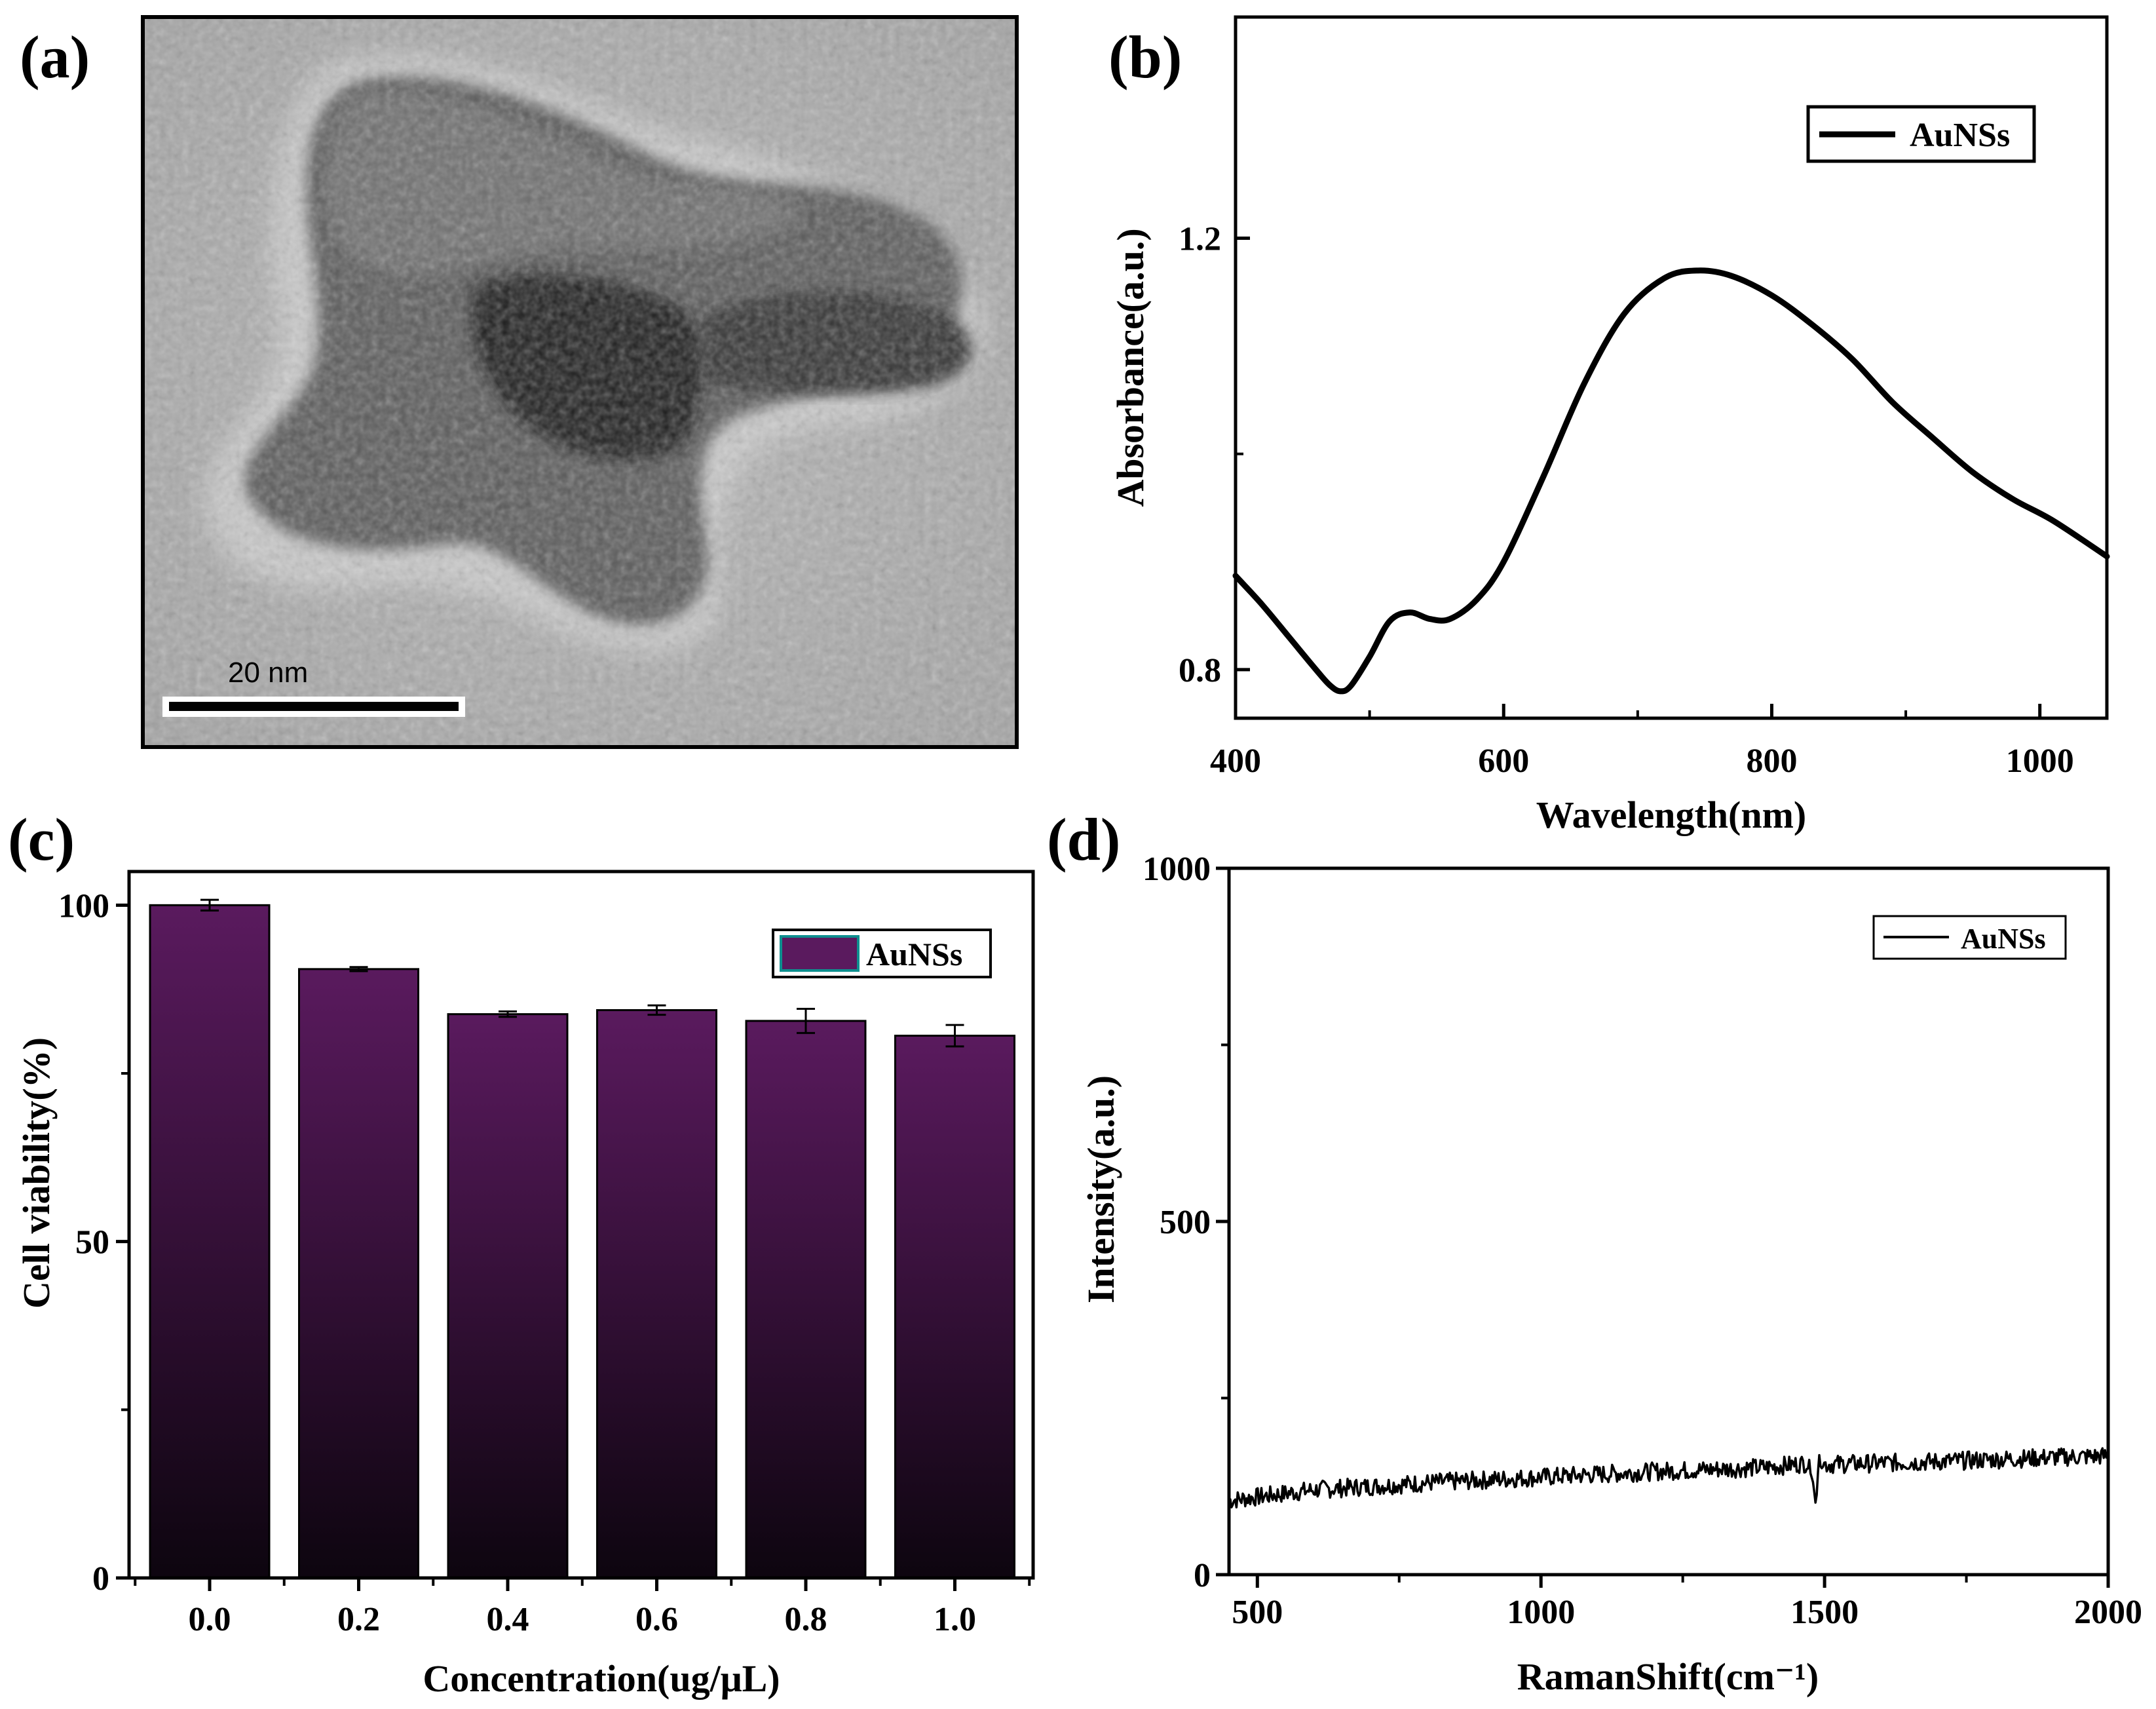 This screenshot has width=2156, height=1709. I want to click on x-tick-label-c: 0.8, so click(806, 1619).